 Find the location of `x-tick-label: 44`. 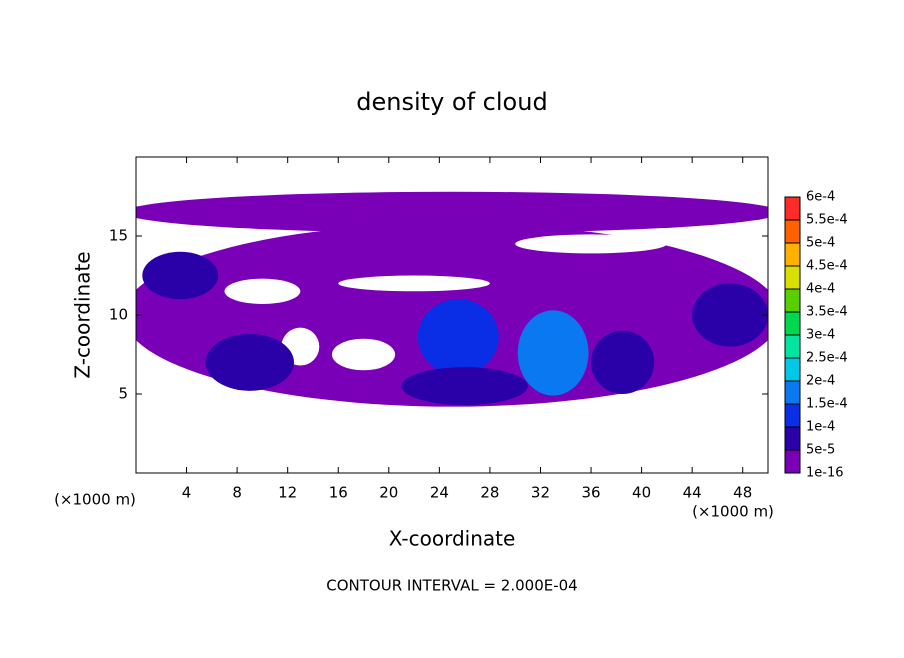

x-tick-label: 44 is located at coordinates (692, 493).